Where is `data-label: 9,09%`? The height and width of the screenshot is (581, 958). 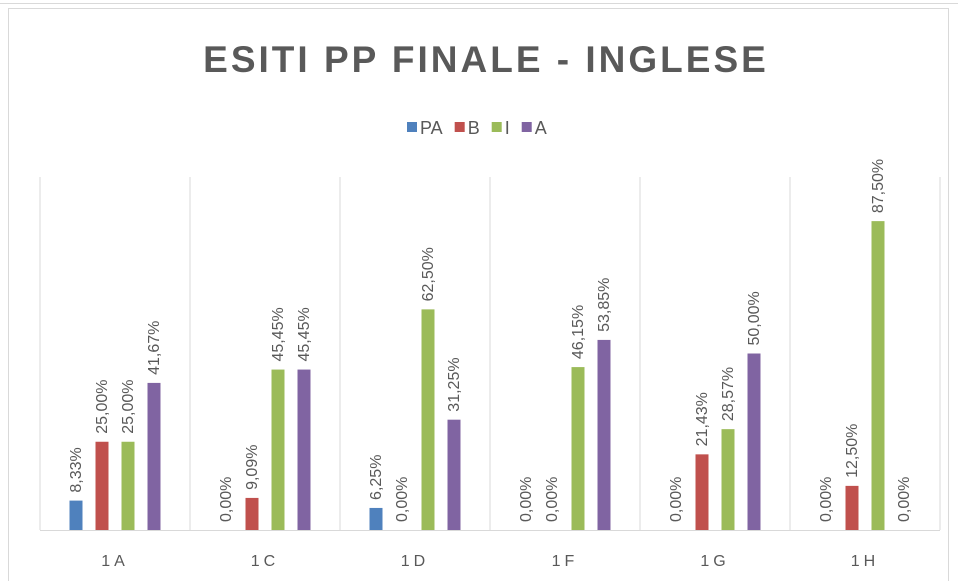 data-label: 9,09% is located at coordinates (252, 467).